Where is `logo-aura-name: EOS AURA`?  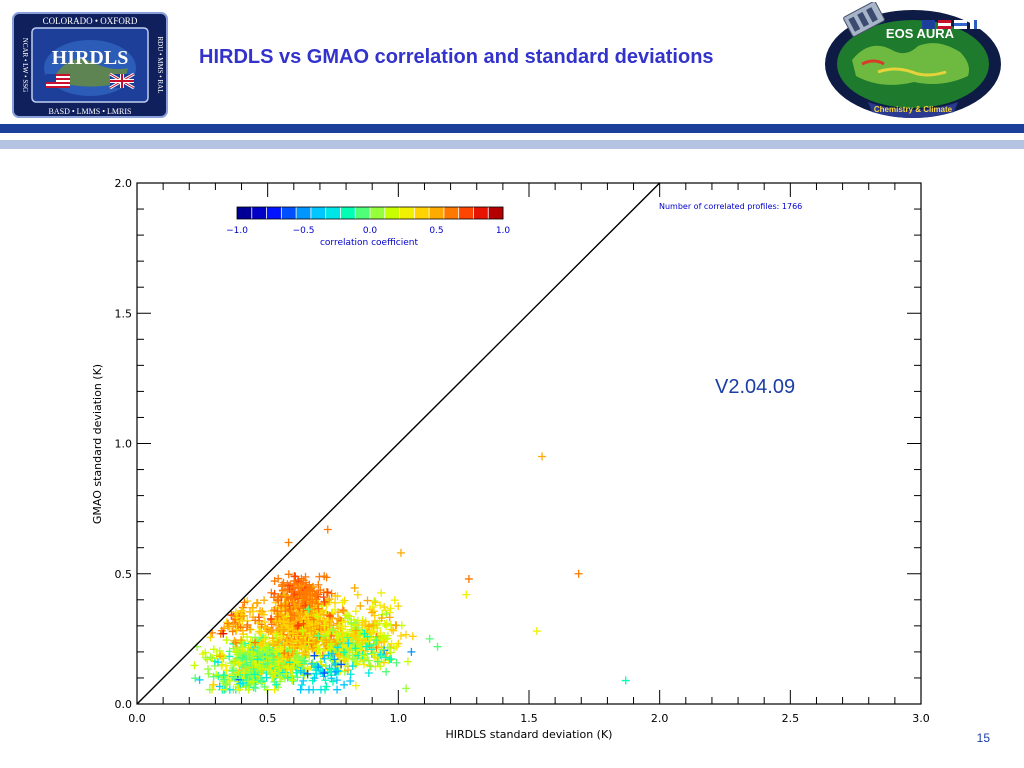
logo-aura-name: EOS AURA is located at coordinates (920, 33).